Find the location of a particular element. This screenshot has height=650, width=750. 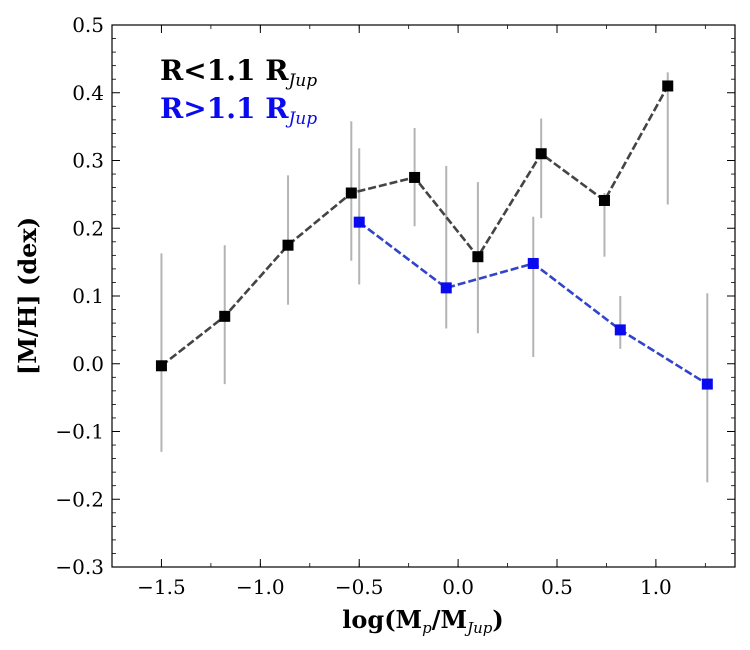

x-axis-label: log(Mp/MJup) is located at coordinates (422, 621).